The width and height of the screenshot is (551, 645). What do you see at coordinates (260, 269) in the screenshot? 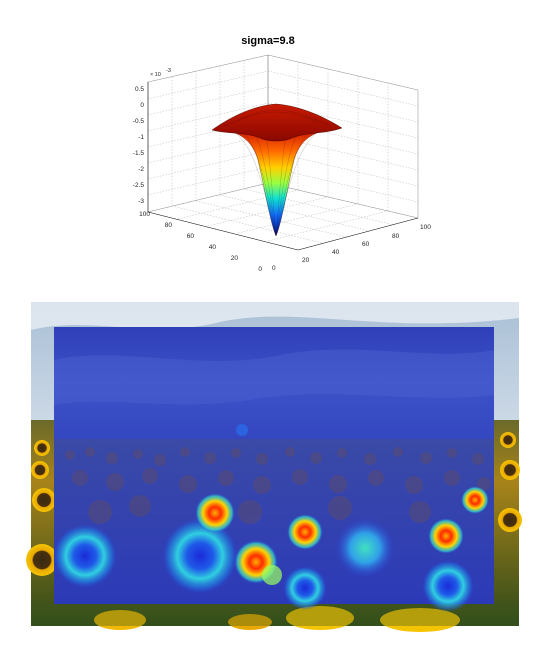
I see `y-tick: 0` at bounding box center [260, 269].